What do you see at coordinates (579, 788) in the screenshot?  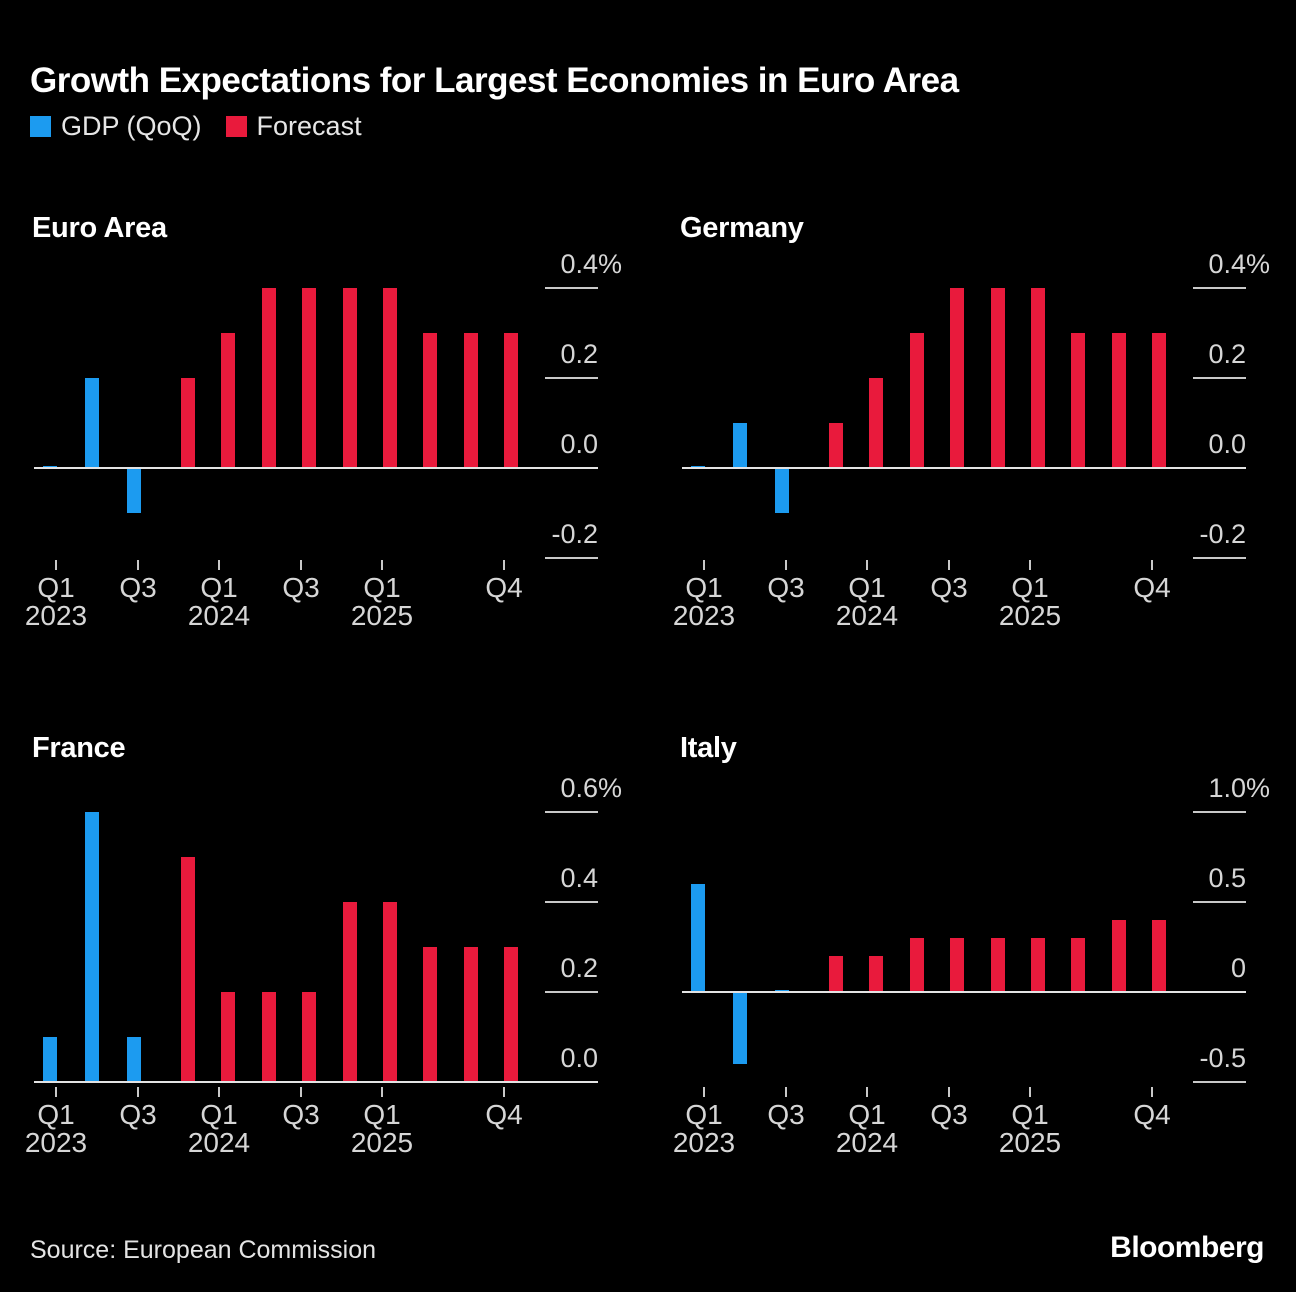 I see `y-axis-label-value: 0.6` at bounding box center [579, 788].